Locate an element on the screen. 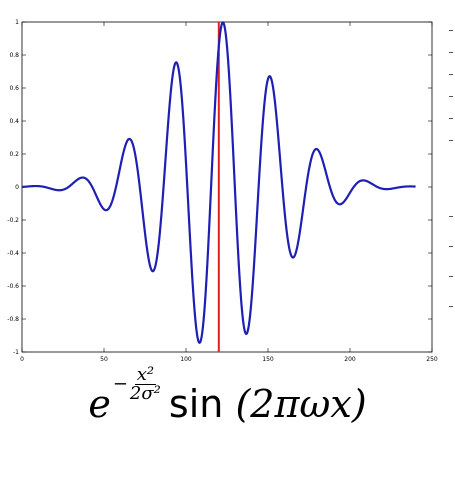  y-tick-label: -0.6 is located at coordinates (13, 286).